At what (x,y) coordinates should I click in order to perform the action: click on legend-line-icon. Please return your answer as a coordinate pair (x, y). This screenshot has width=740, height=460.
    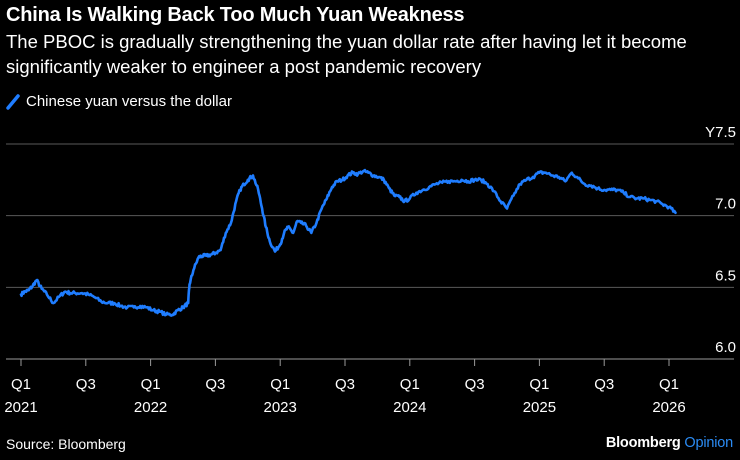
    Looking at the image, I should click on (13, 101).